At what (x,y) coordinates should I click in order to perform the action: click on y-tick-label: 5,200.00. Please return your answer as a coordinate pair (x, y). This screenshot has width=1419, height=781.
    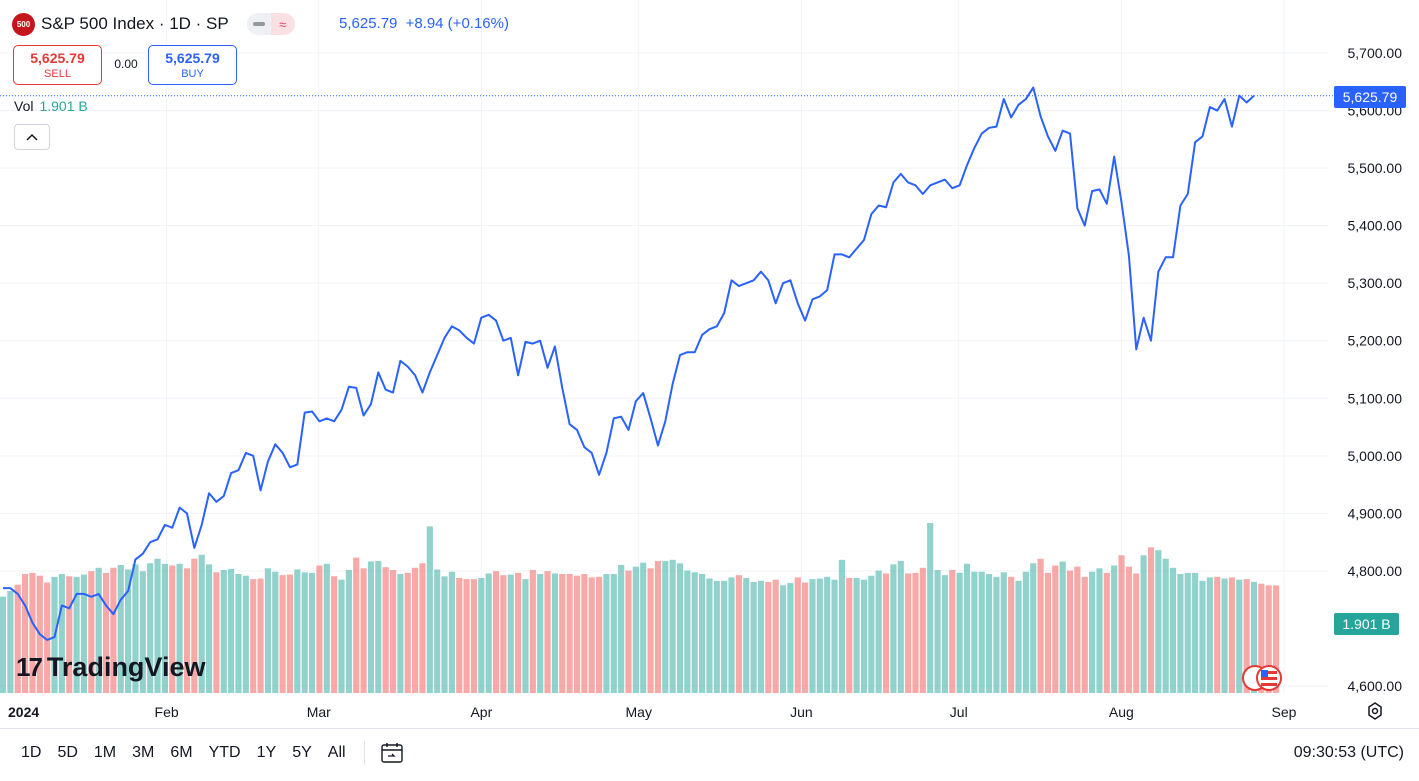
    Looking at the image, I should click on (1375, 341).